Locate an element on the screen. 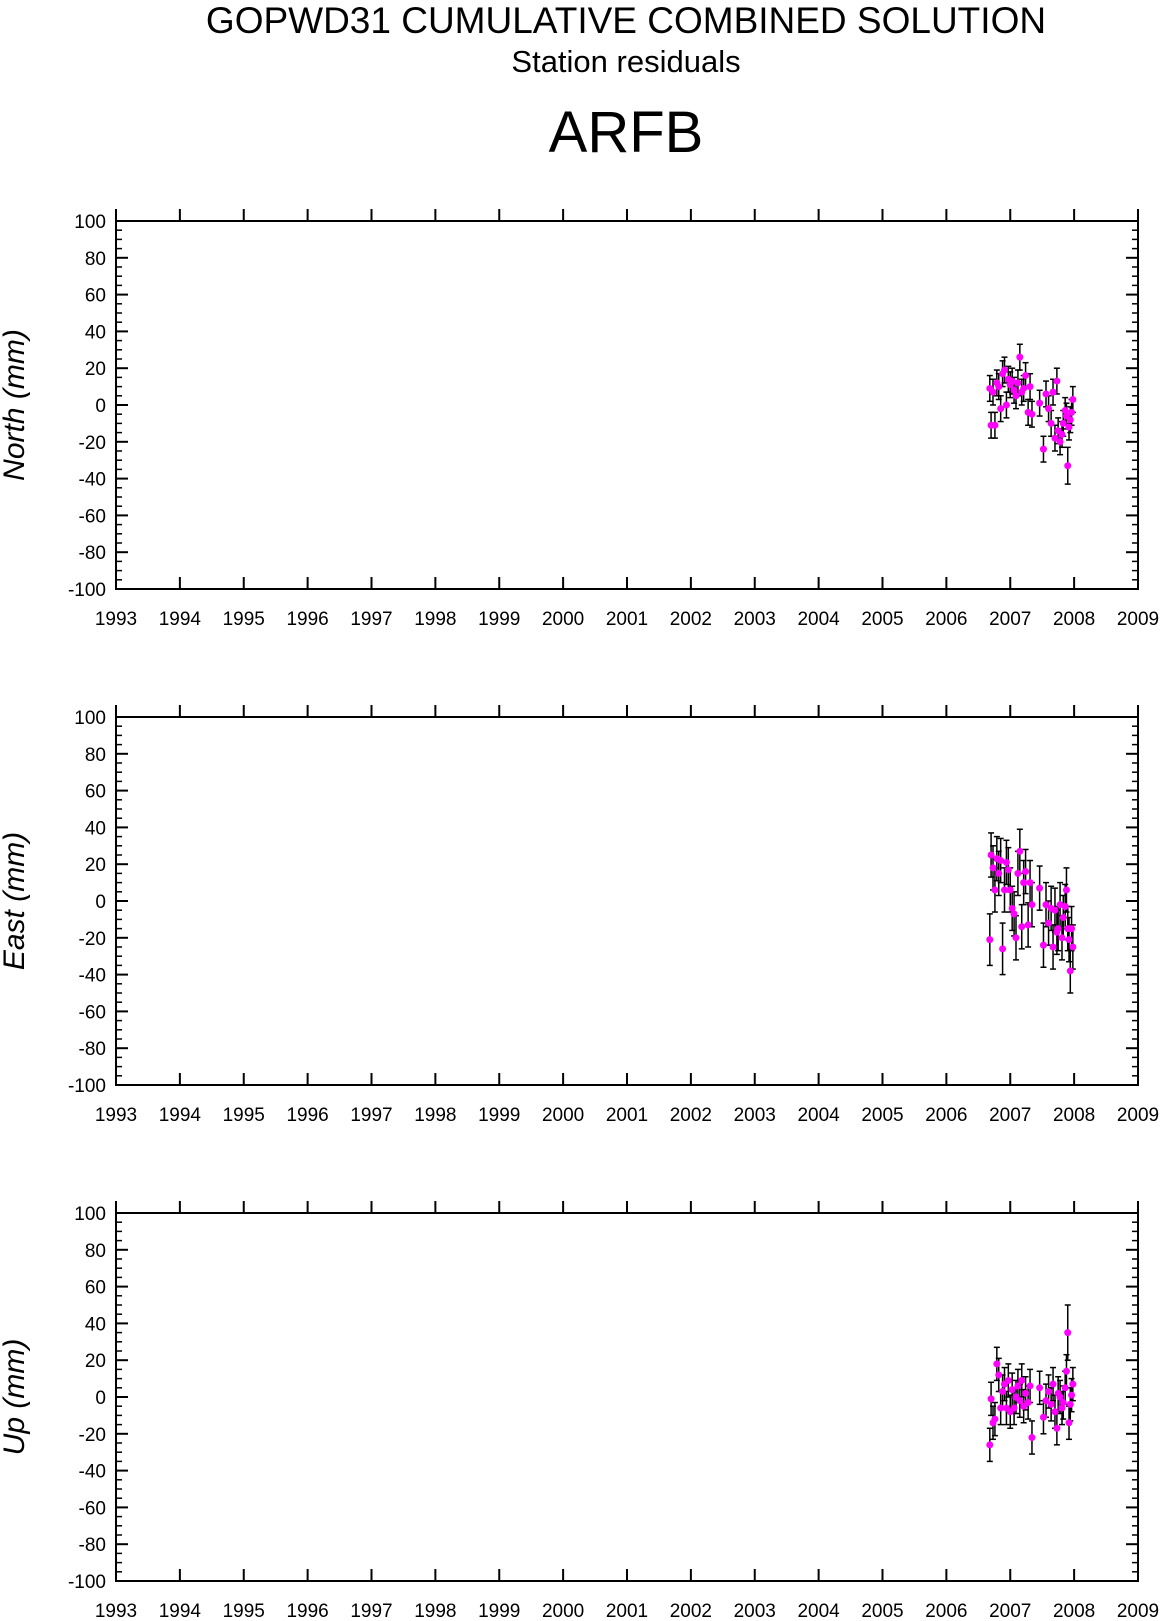 This screenshot has width=1160, height=1621. figure-title: GOPWD31 CUMULATIVE COMBINED SOLUTION is located at coordinates (626, 20).